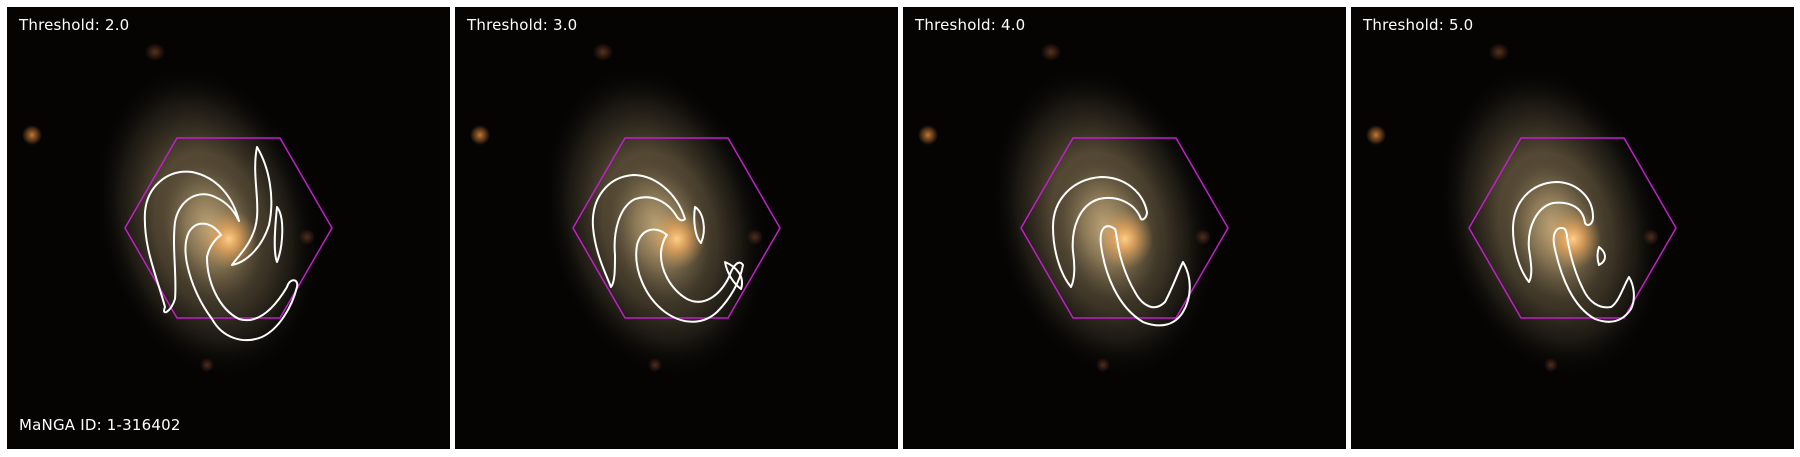 The width and height of the screenshot is (1800, 457). Describe the element at coordinates (522, 25) in the screenshot. I see `threshold-label: Threshold: 3.0` at that location.